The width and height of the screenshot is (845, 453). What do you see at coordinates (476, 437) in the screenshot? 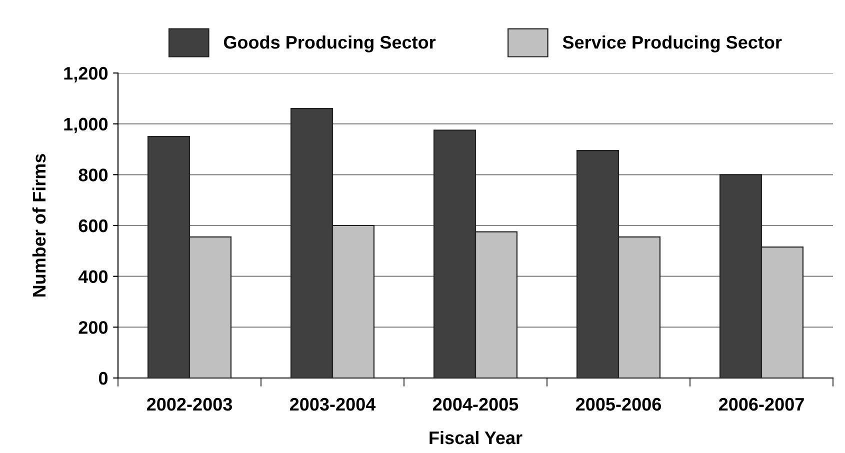
I see `x-axis-title: Fiscal Year` at bounding box center [476, 437].